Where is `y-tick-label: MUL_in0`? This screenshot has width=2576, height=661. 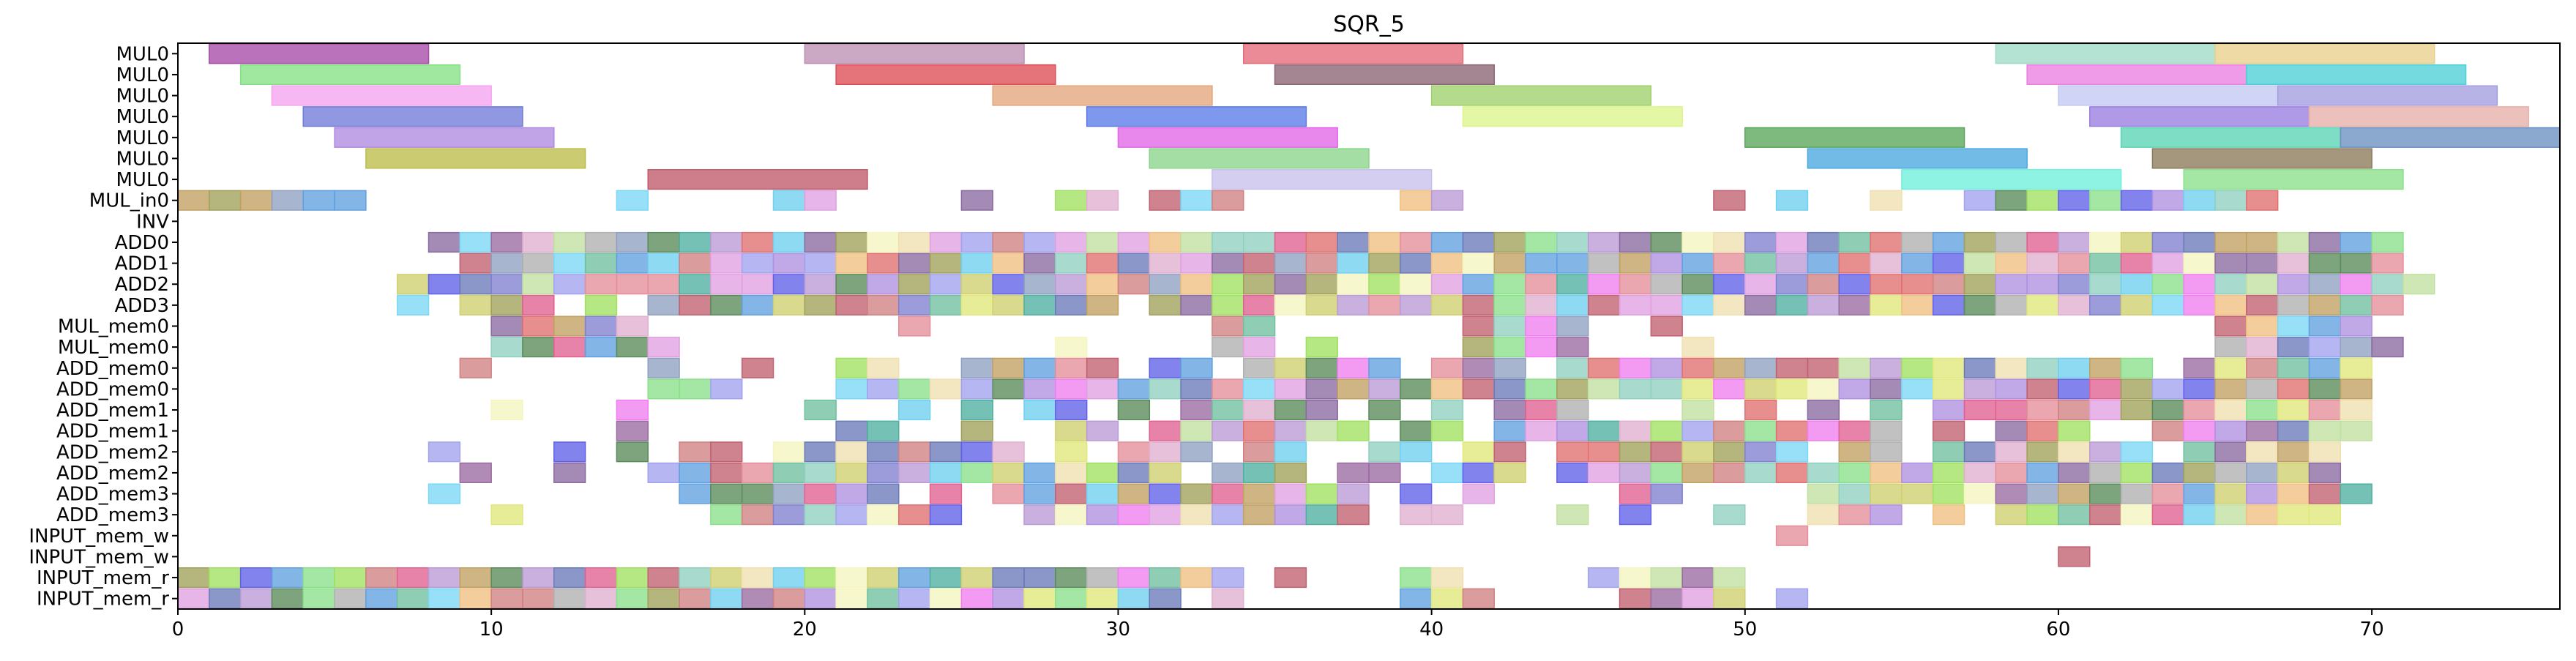
y-tick-label: MUL_in0 is located at coordinates (129, 201).